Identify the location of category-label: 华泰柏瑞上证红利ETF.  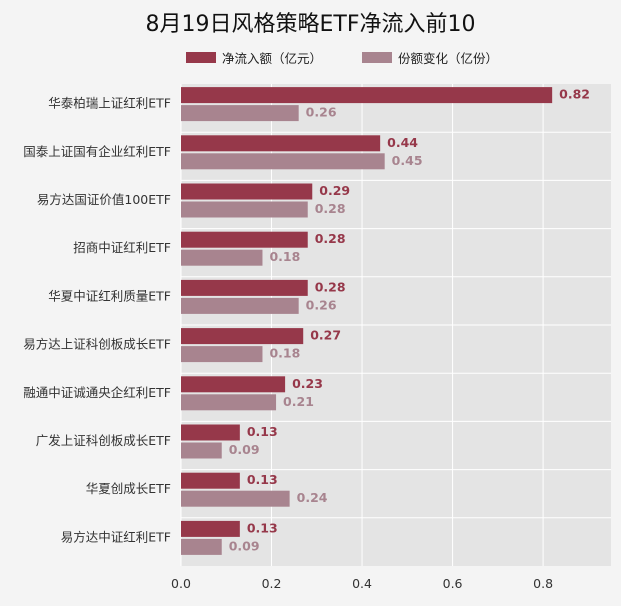
(109, 103).